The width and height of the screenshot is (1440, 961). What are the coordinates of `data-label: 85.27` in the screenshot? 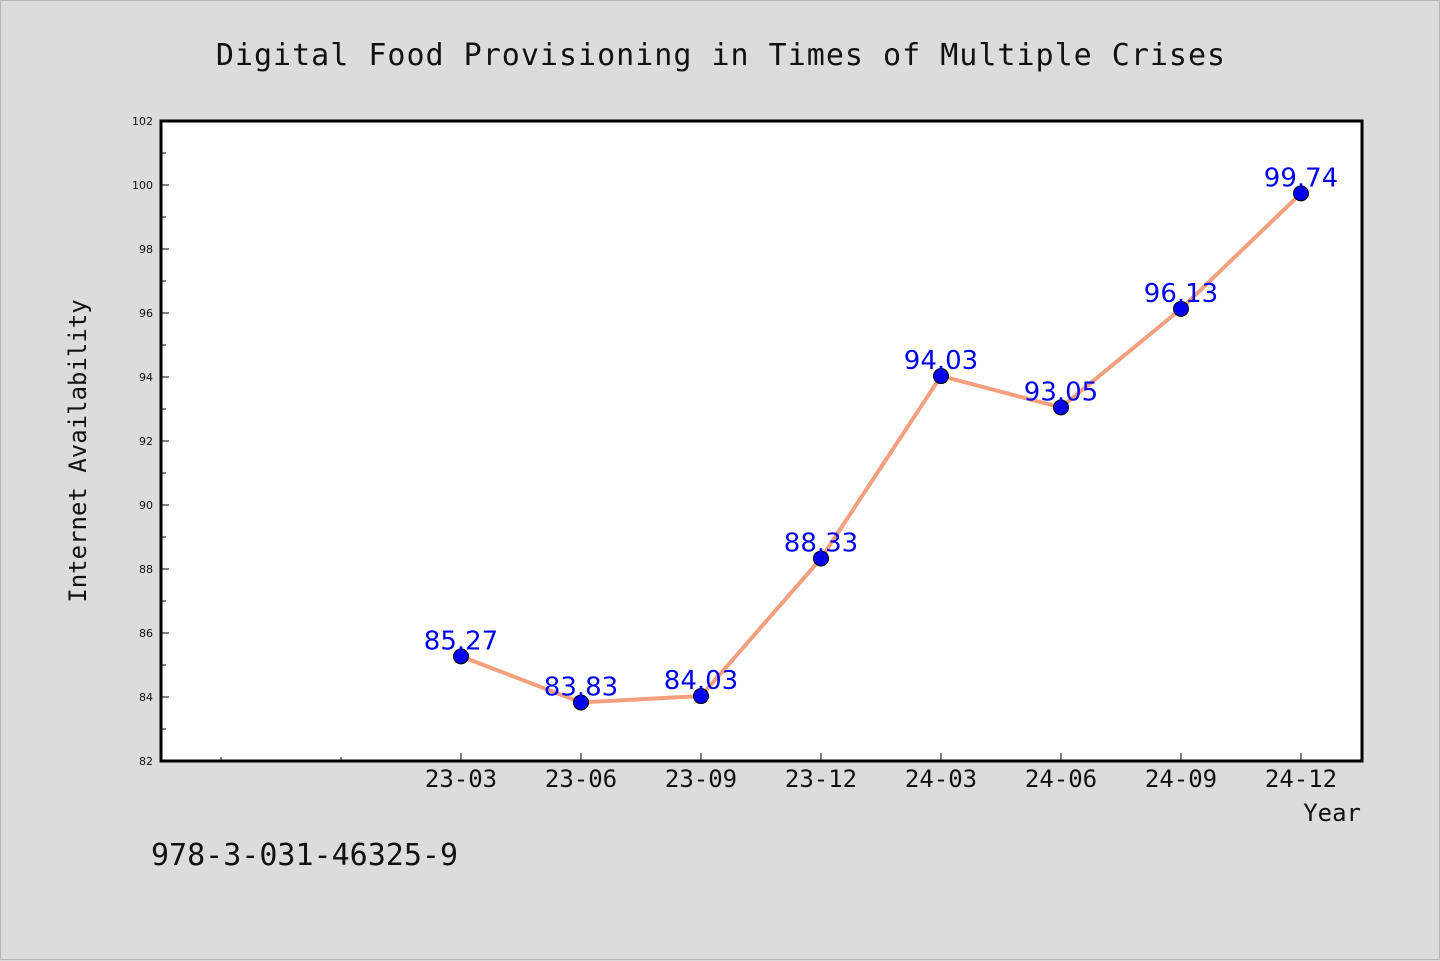 It's located at (461, 641).